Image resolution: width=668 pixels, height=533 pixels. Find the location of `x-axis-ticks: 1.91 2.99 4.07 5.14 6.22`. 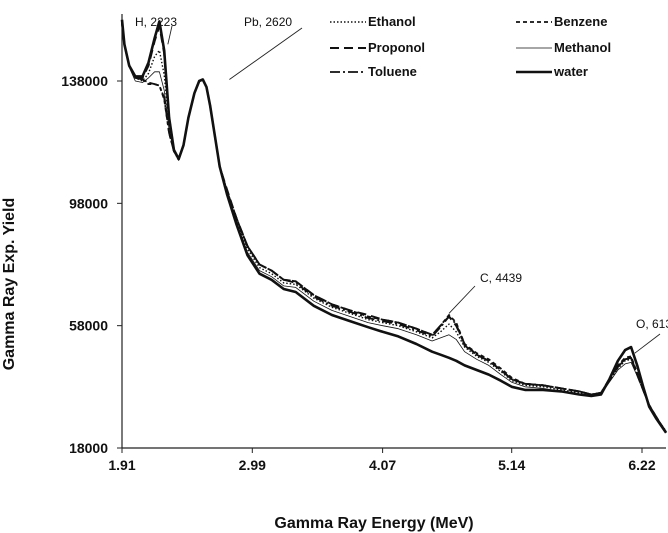

x-axis-ticks: 1.91 2.99 4.07 5.14 6.22 is located at coordinates (382, 460).